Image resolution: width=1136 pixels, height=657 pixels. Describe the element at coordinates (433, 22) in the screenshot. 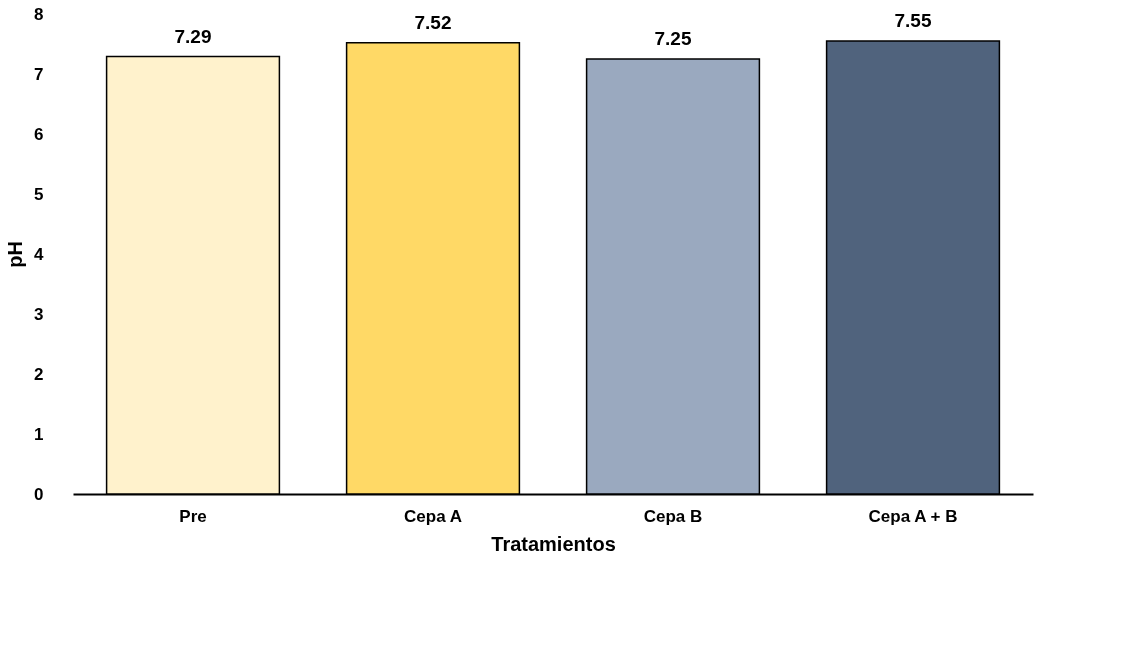

I see `data-label: 7.52` at that location.